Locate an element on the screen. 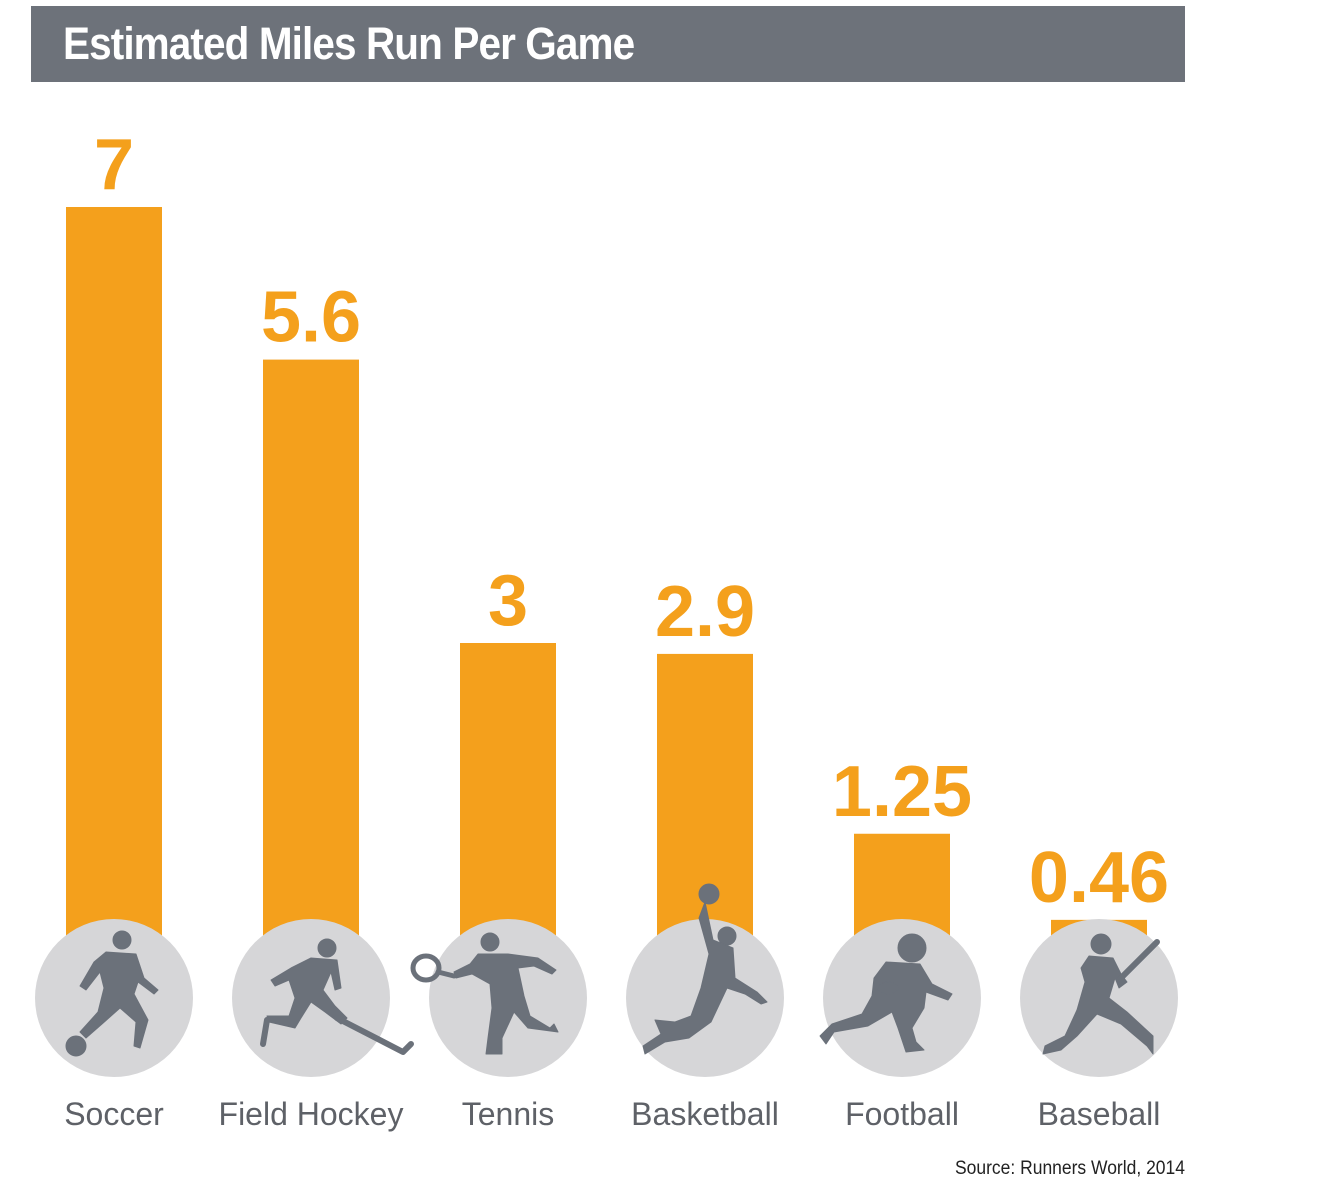 This screenshot has height=1192, width=1317. value-label: 0.46 is located at coordinates (1099, 878).